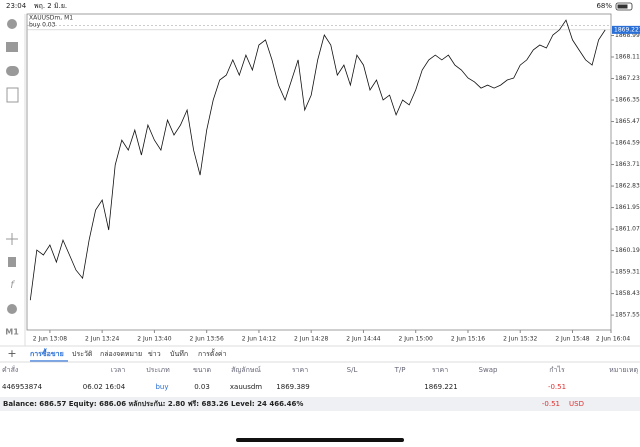 This screenshot has height=447, width=640. I want to click on tab: บันทึก, so click(179, 353).